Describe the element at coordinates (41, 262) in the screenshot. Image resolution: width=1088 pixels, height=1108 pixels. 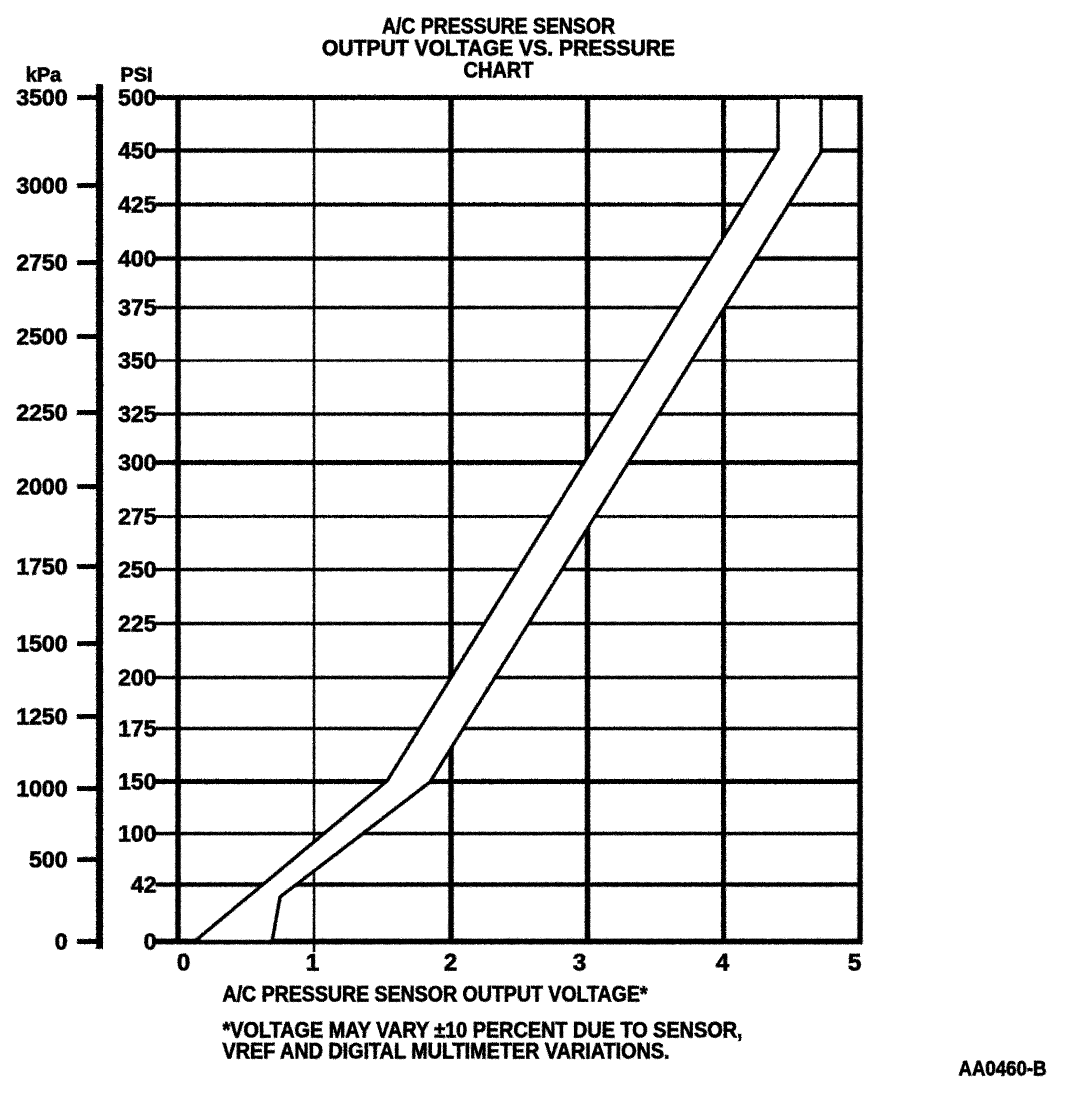
I see `svg-text: 2750` at that location.